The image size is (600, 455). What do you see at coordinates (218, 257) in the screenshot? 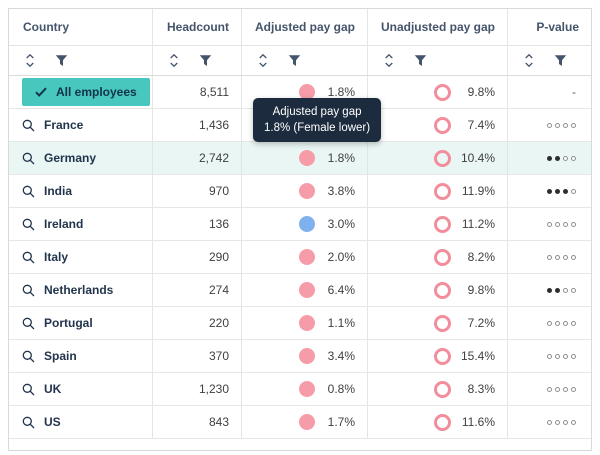
I see `headcount-value: 290` at bounding box center [218, 257].